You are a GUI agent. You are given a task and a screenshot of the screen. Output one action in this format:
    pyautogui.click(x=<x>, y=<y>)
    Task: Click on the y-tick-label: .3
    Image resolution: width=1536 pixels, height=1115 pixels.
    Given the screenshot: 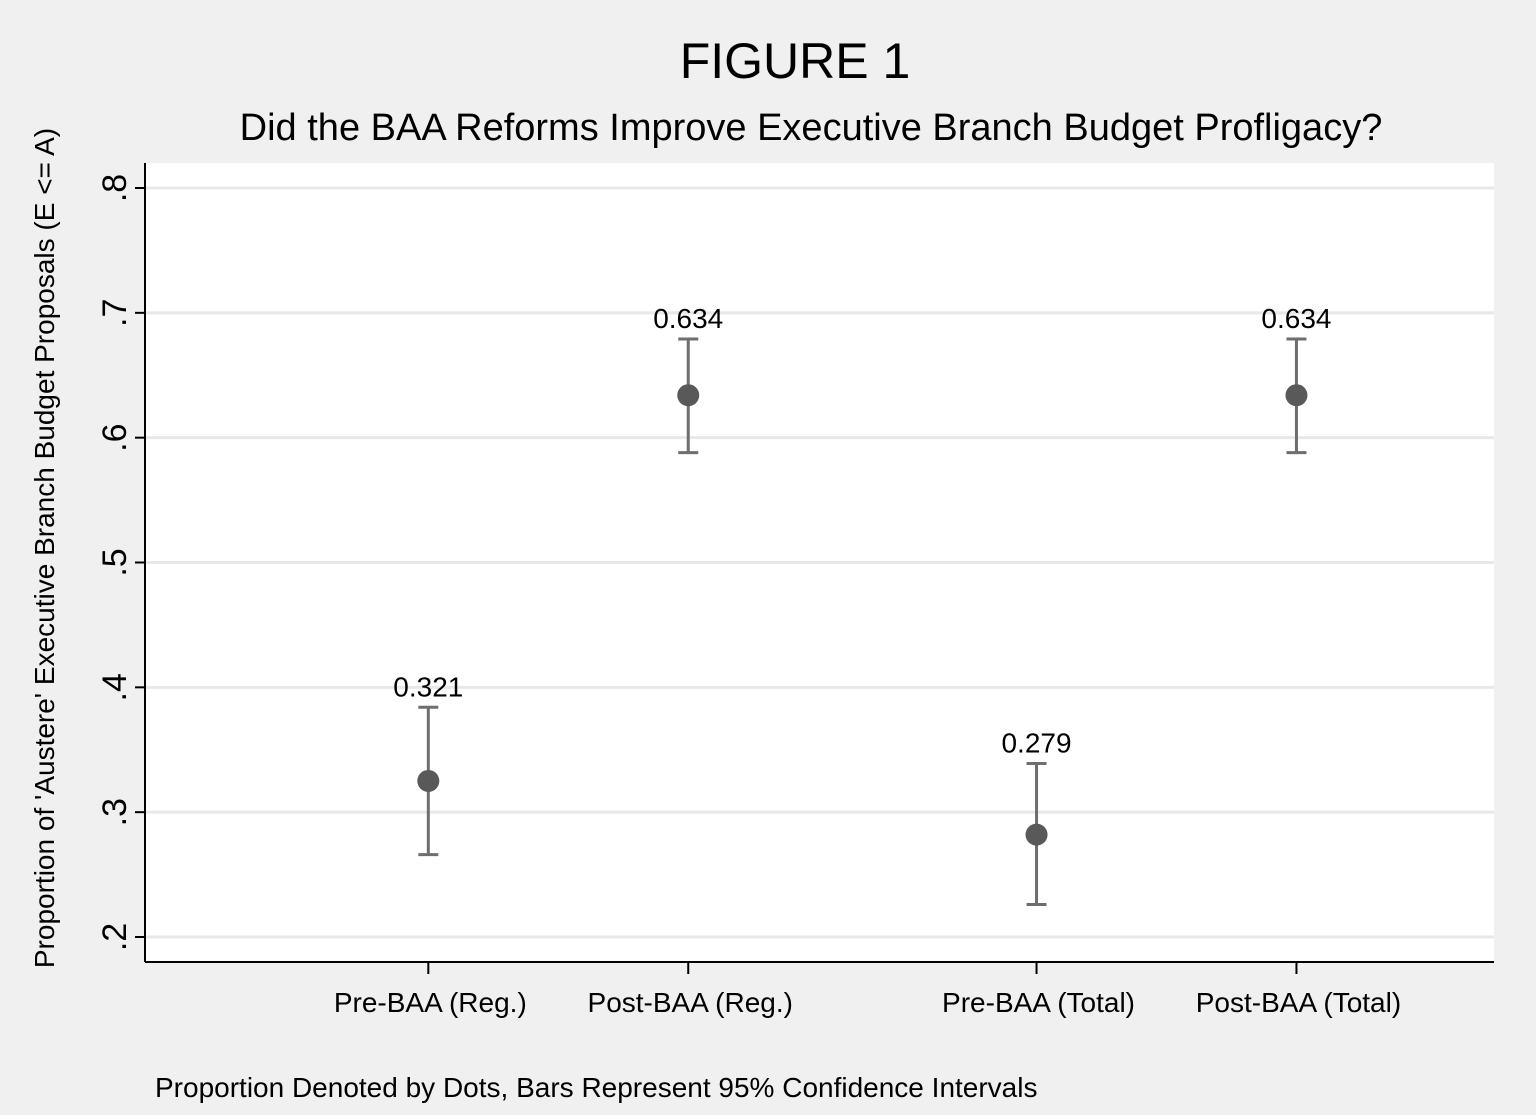 What is the action you would take?
    pyautogui.click(x=115, y=812)
    